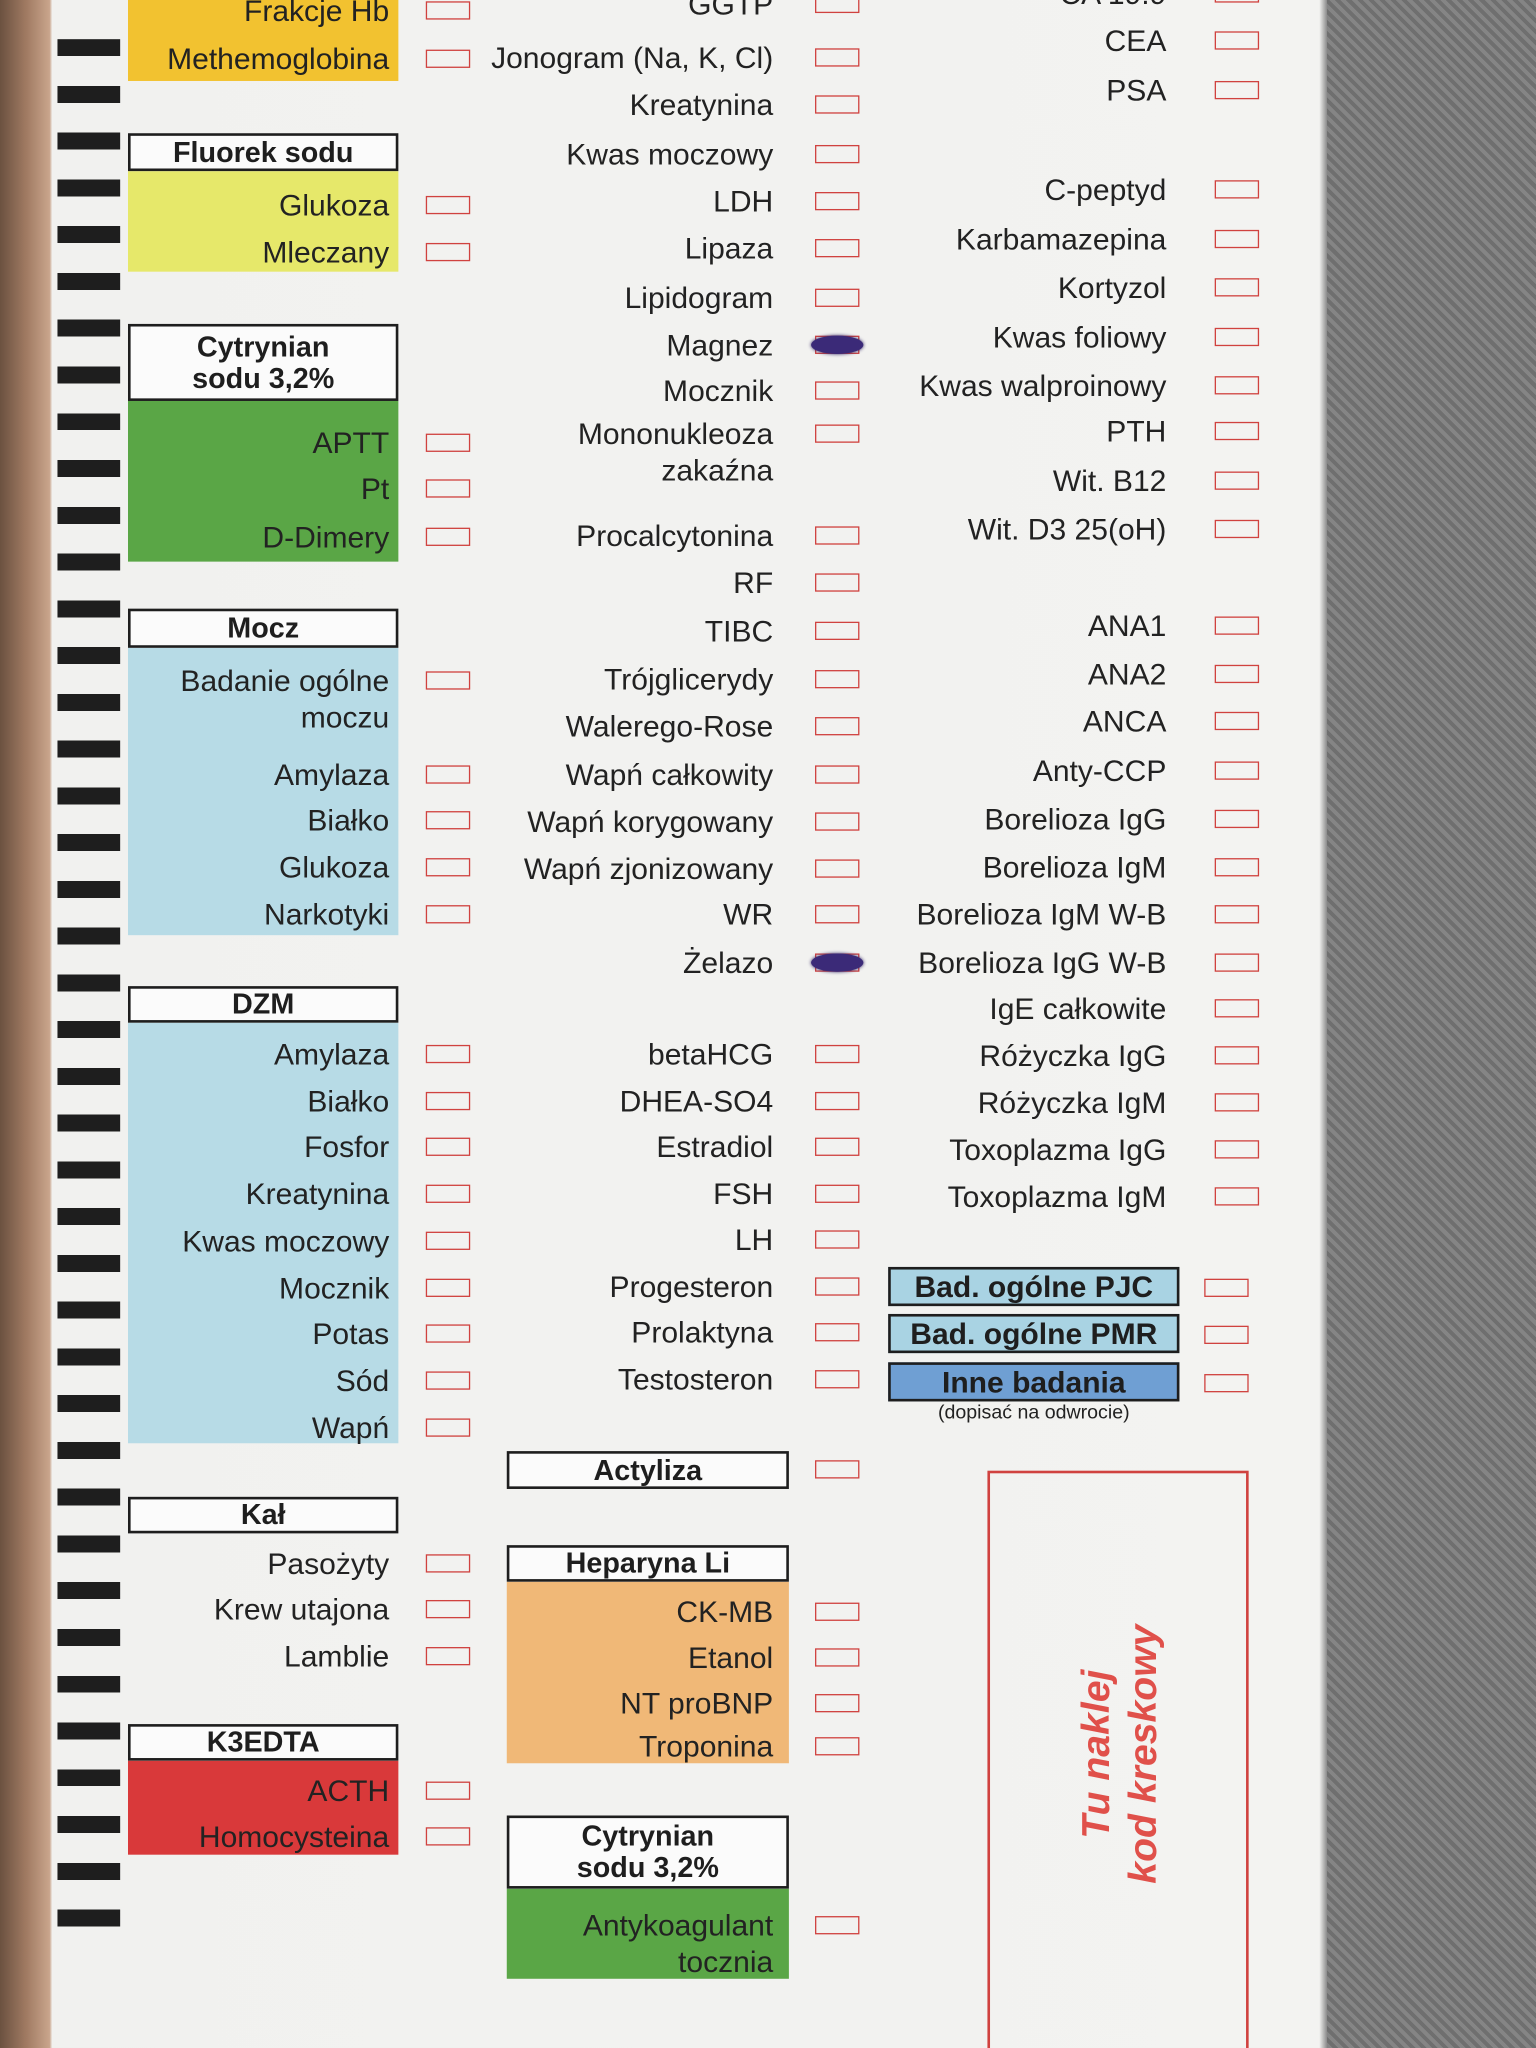  Describe the element at coordinates (725, 1611) in the screenshot. I see `test-label: CK-MB` at that location.